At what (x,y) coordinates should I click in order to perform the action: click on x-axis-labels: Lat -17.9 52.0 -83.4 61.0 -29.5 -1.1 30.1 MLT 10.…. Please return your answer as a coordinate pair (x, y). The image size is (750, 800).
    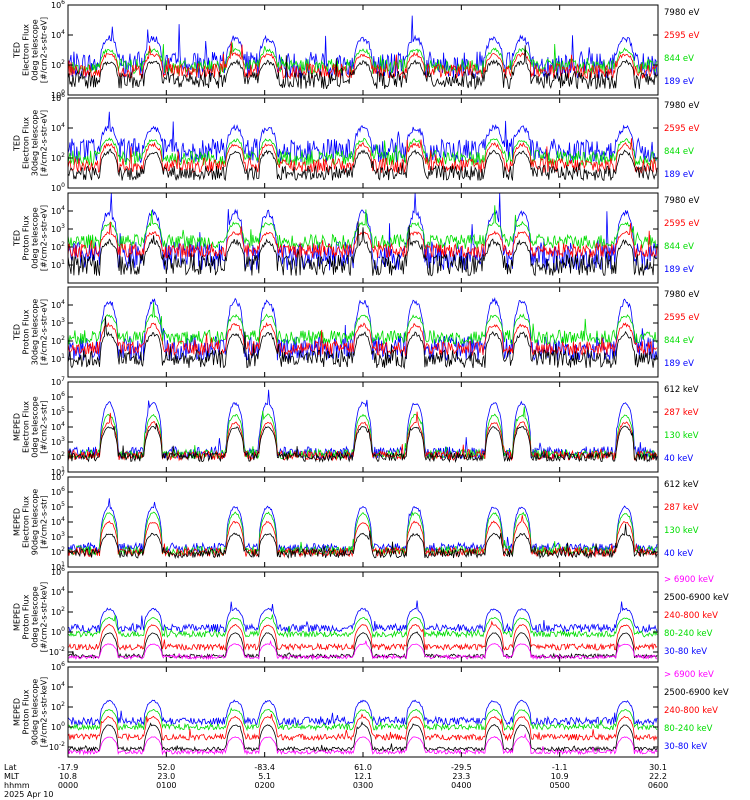
    Looking at the image, I should click on (336, 781).